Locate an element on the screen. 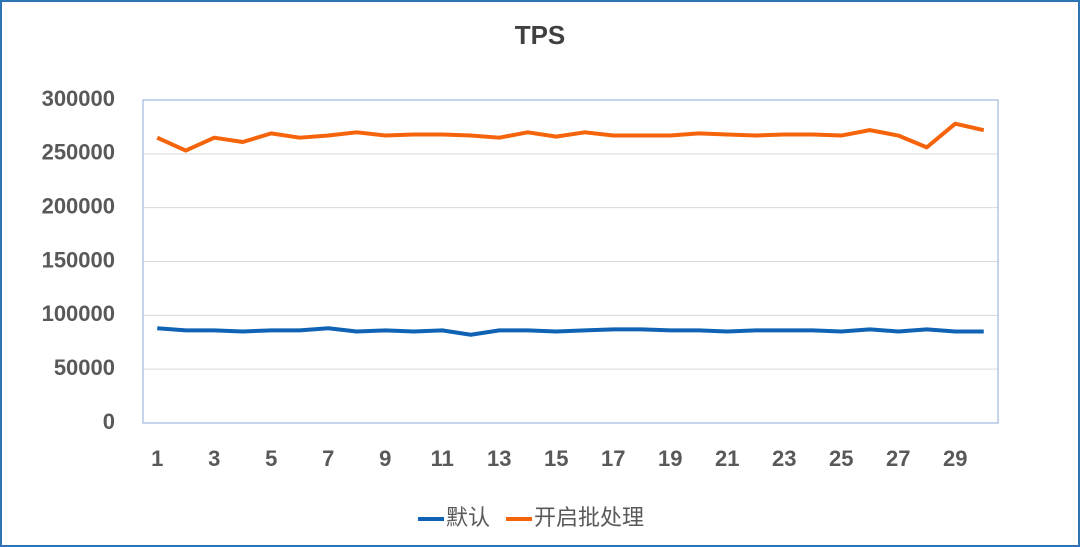 The width and height of the screenshot is (1080, 547). x-tick-label: 3 is located at coordinates (214, 458).